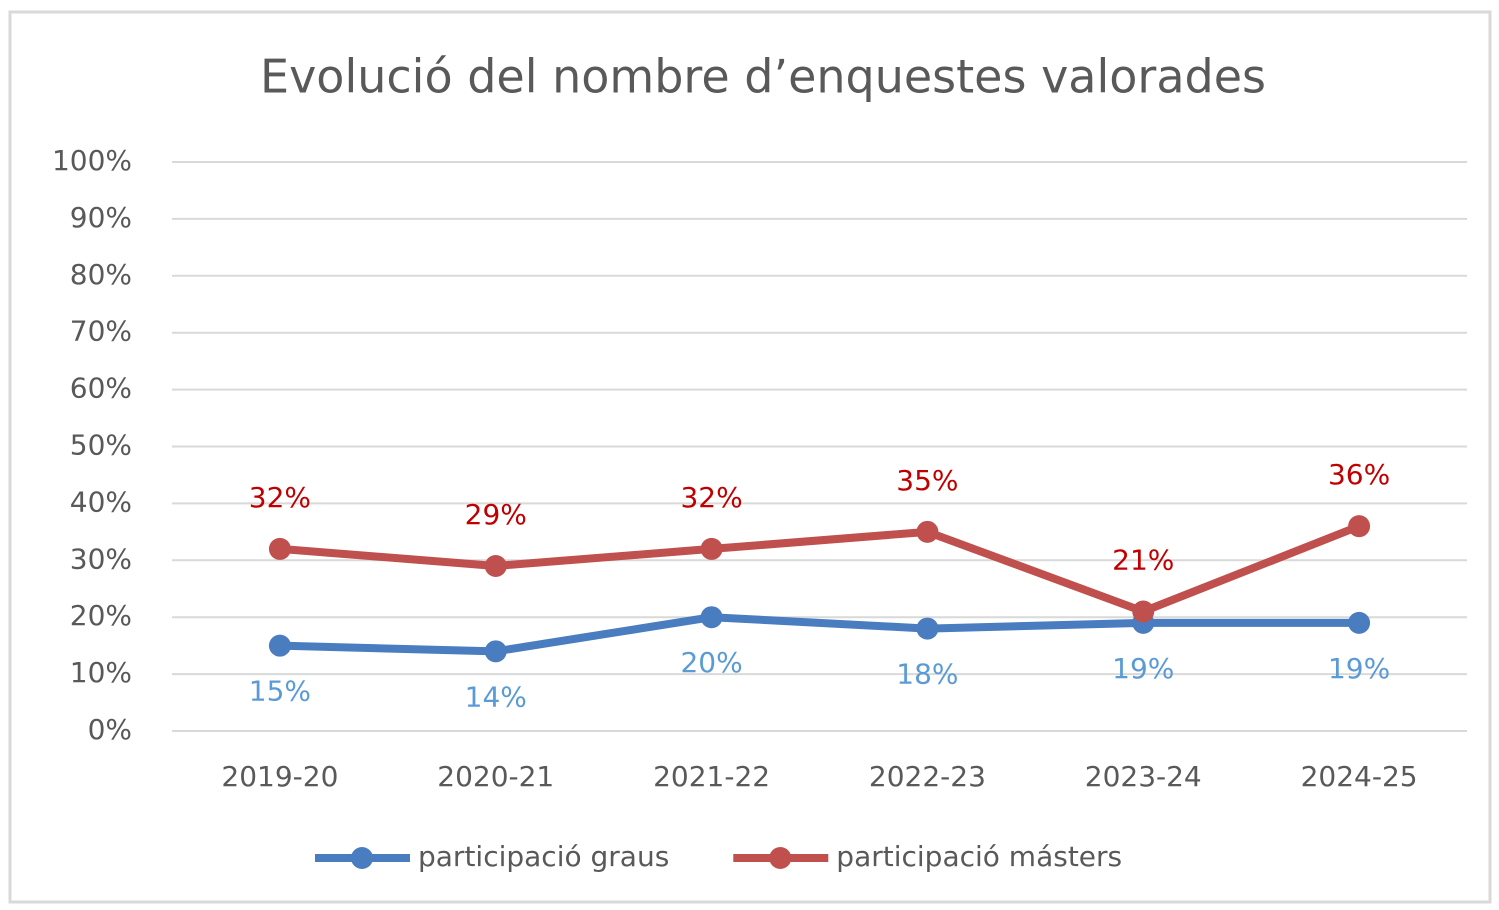 The width and height of the screenshot is (1499, 910). What do you see at coordinates (92, 160) in the screenshot?
I see `y-tick-label: 100%` at bounding box center [92, 160].